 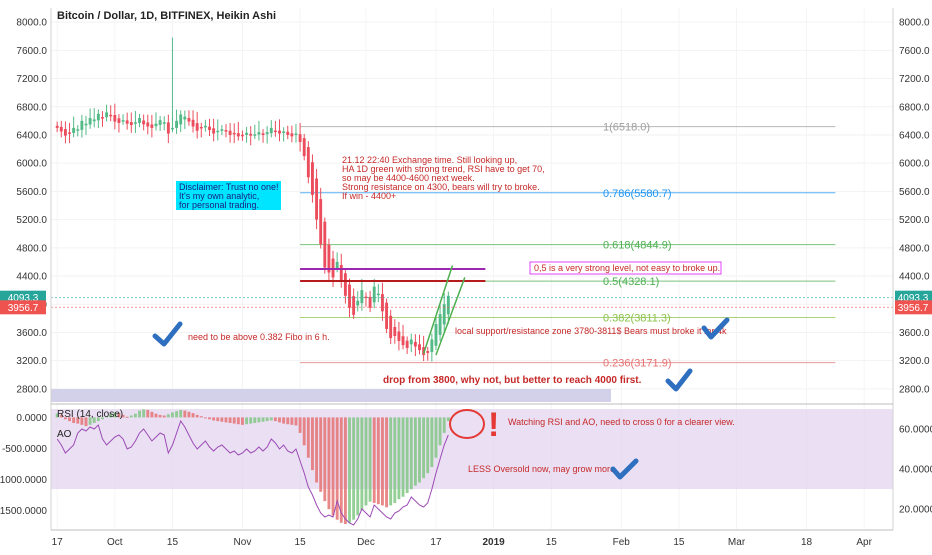 I want to click on fib-level-label: 1(6518.0), so click(x=626, y=128).